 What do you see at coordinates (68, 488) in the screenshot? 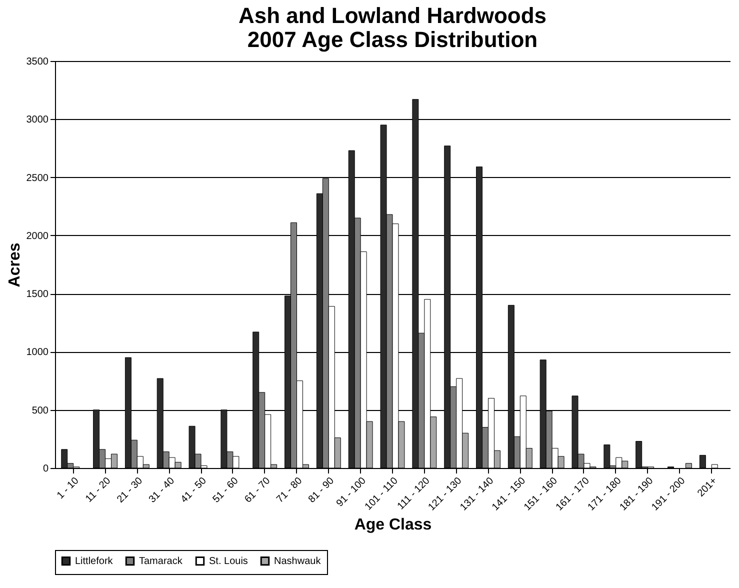
I see `x-tick-label: 1 - 10` at bounding box center [68, 488].